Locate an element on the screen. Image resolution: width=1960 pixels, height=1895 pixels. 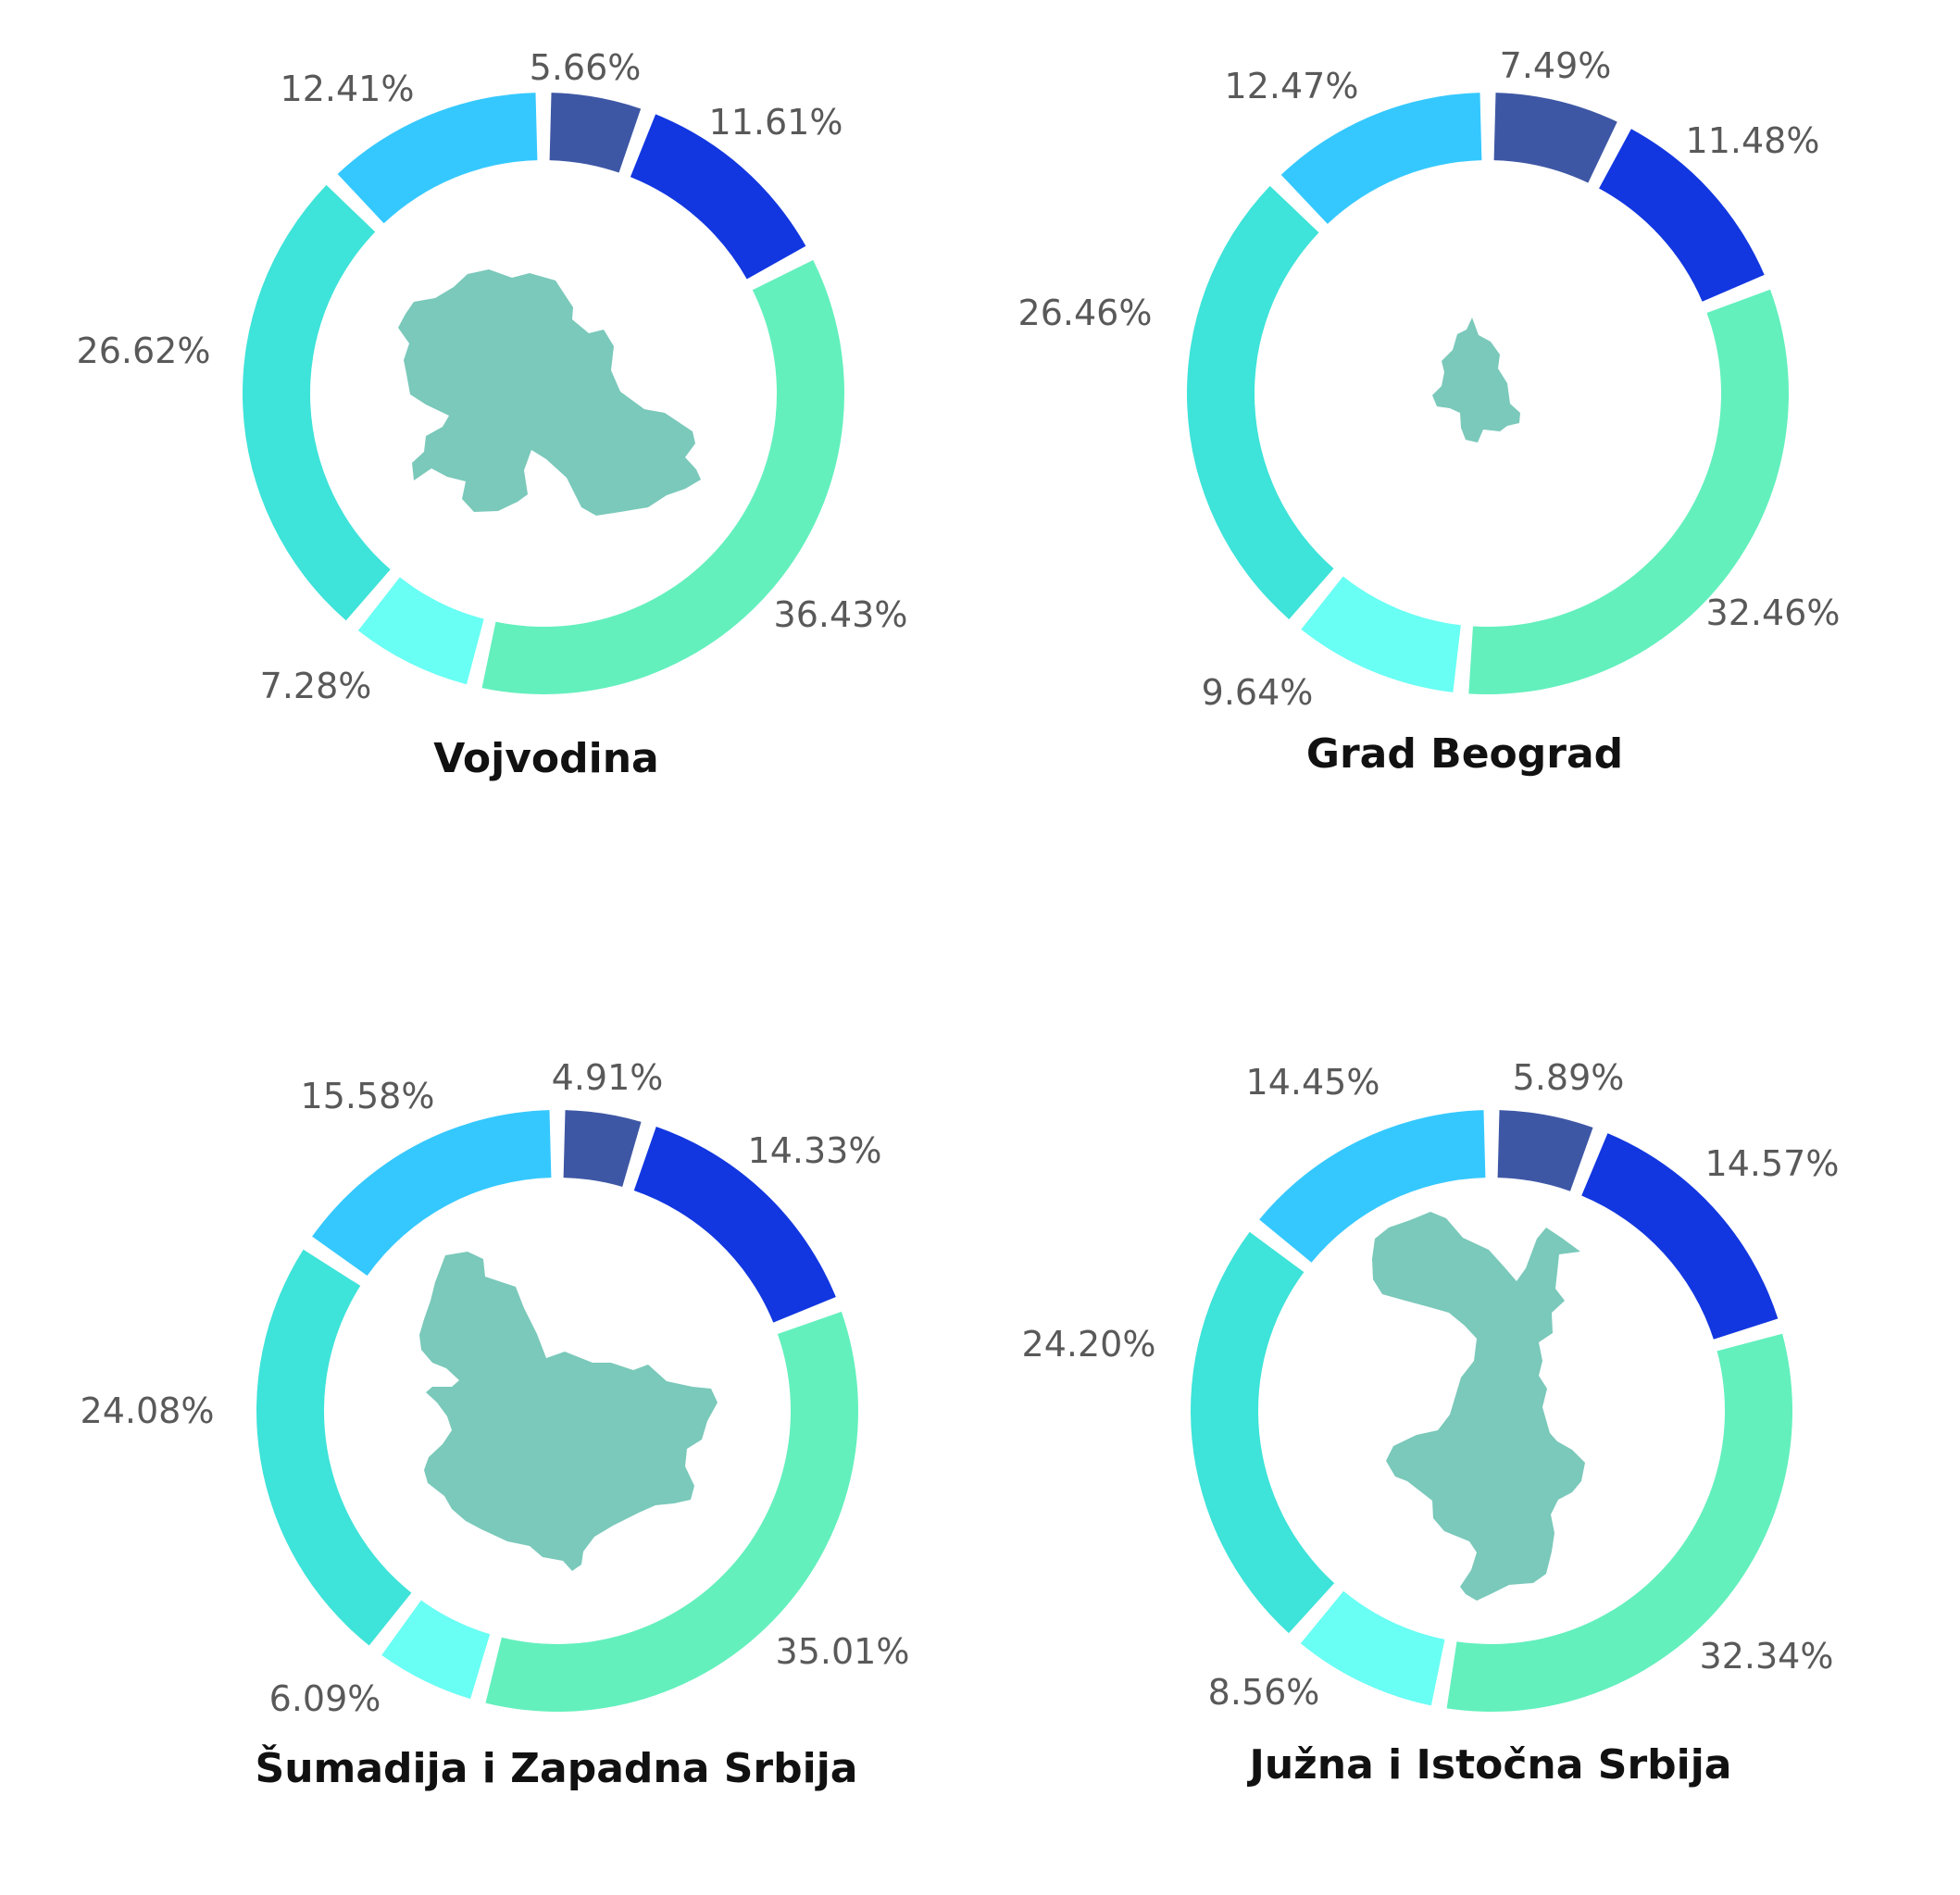
slice-label-1: 7.49% is located at coordinates (1556, 65).